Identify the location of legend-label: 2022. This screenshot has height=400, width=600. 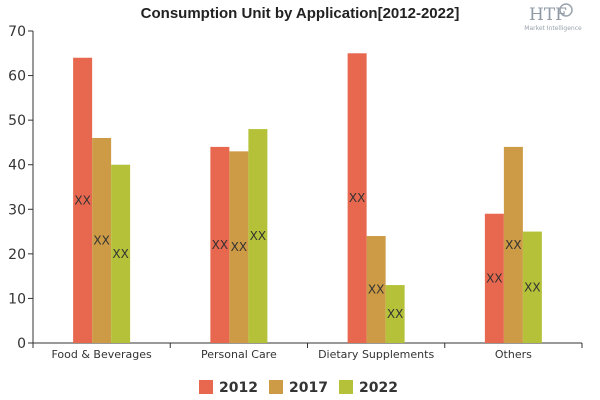
(378, 388).